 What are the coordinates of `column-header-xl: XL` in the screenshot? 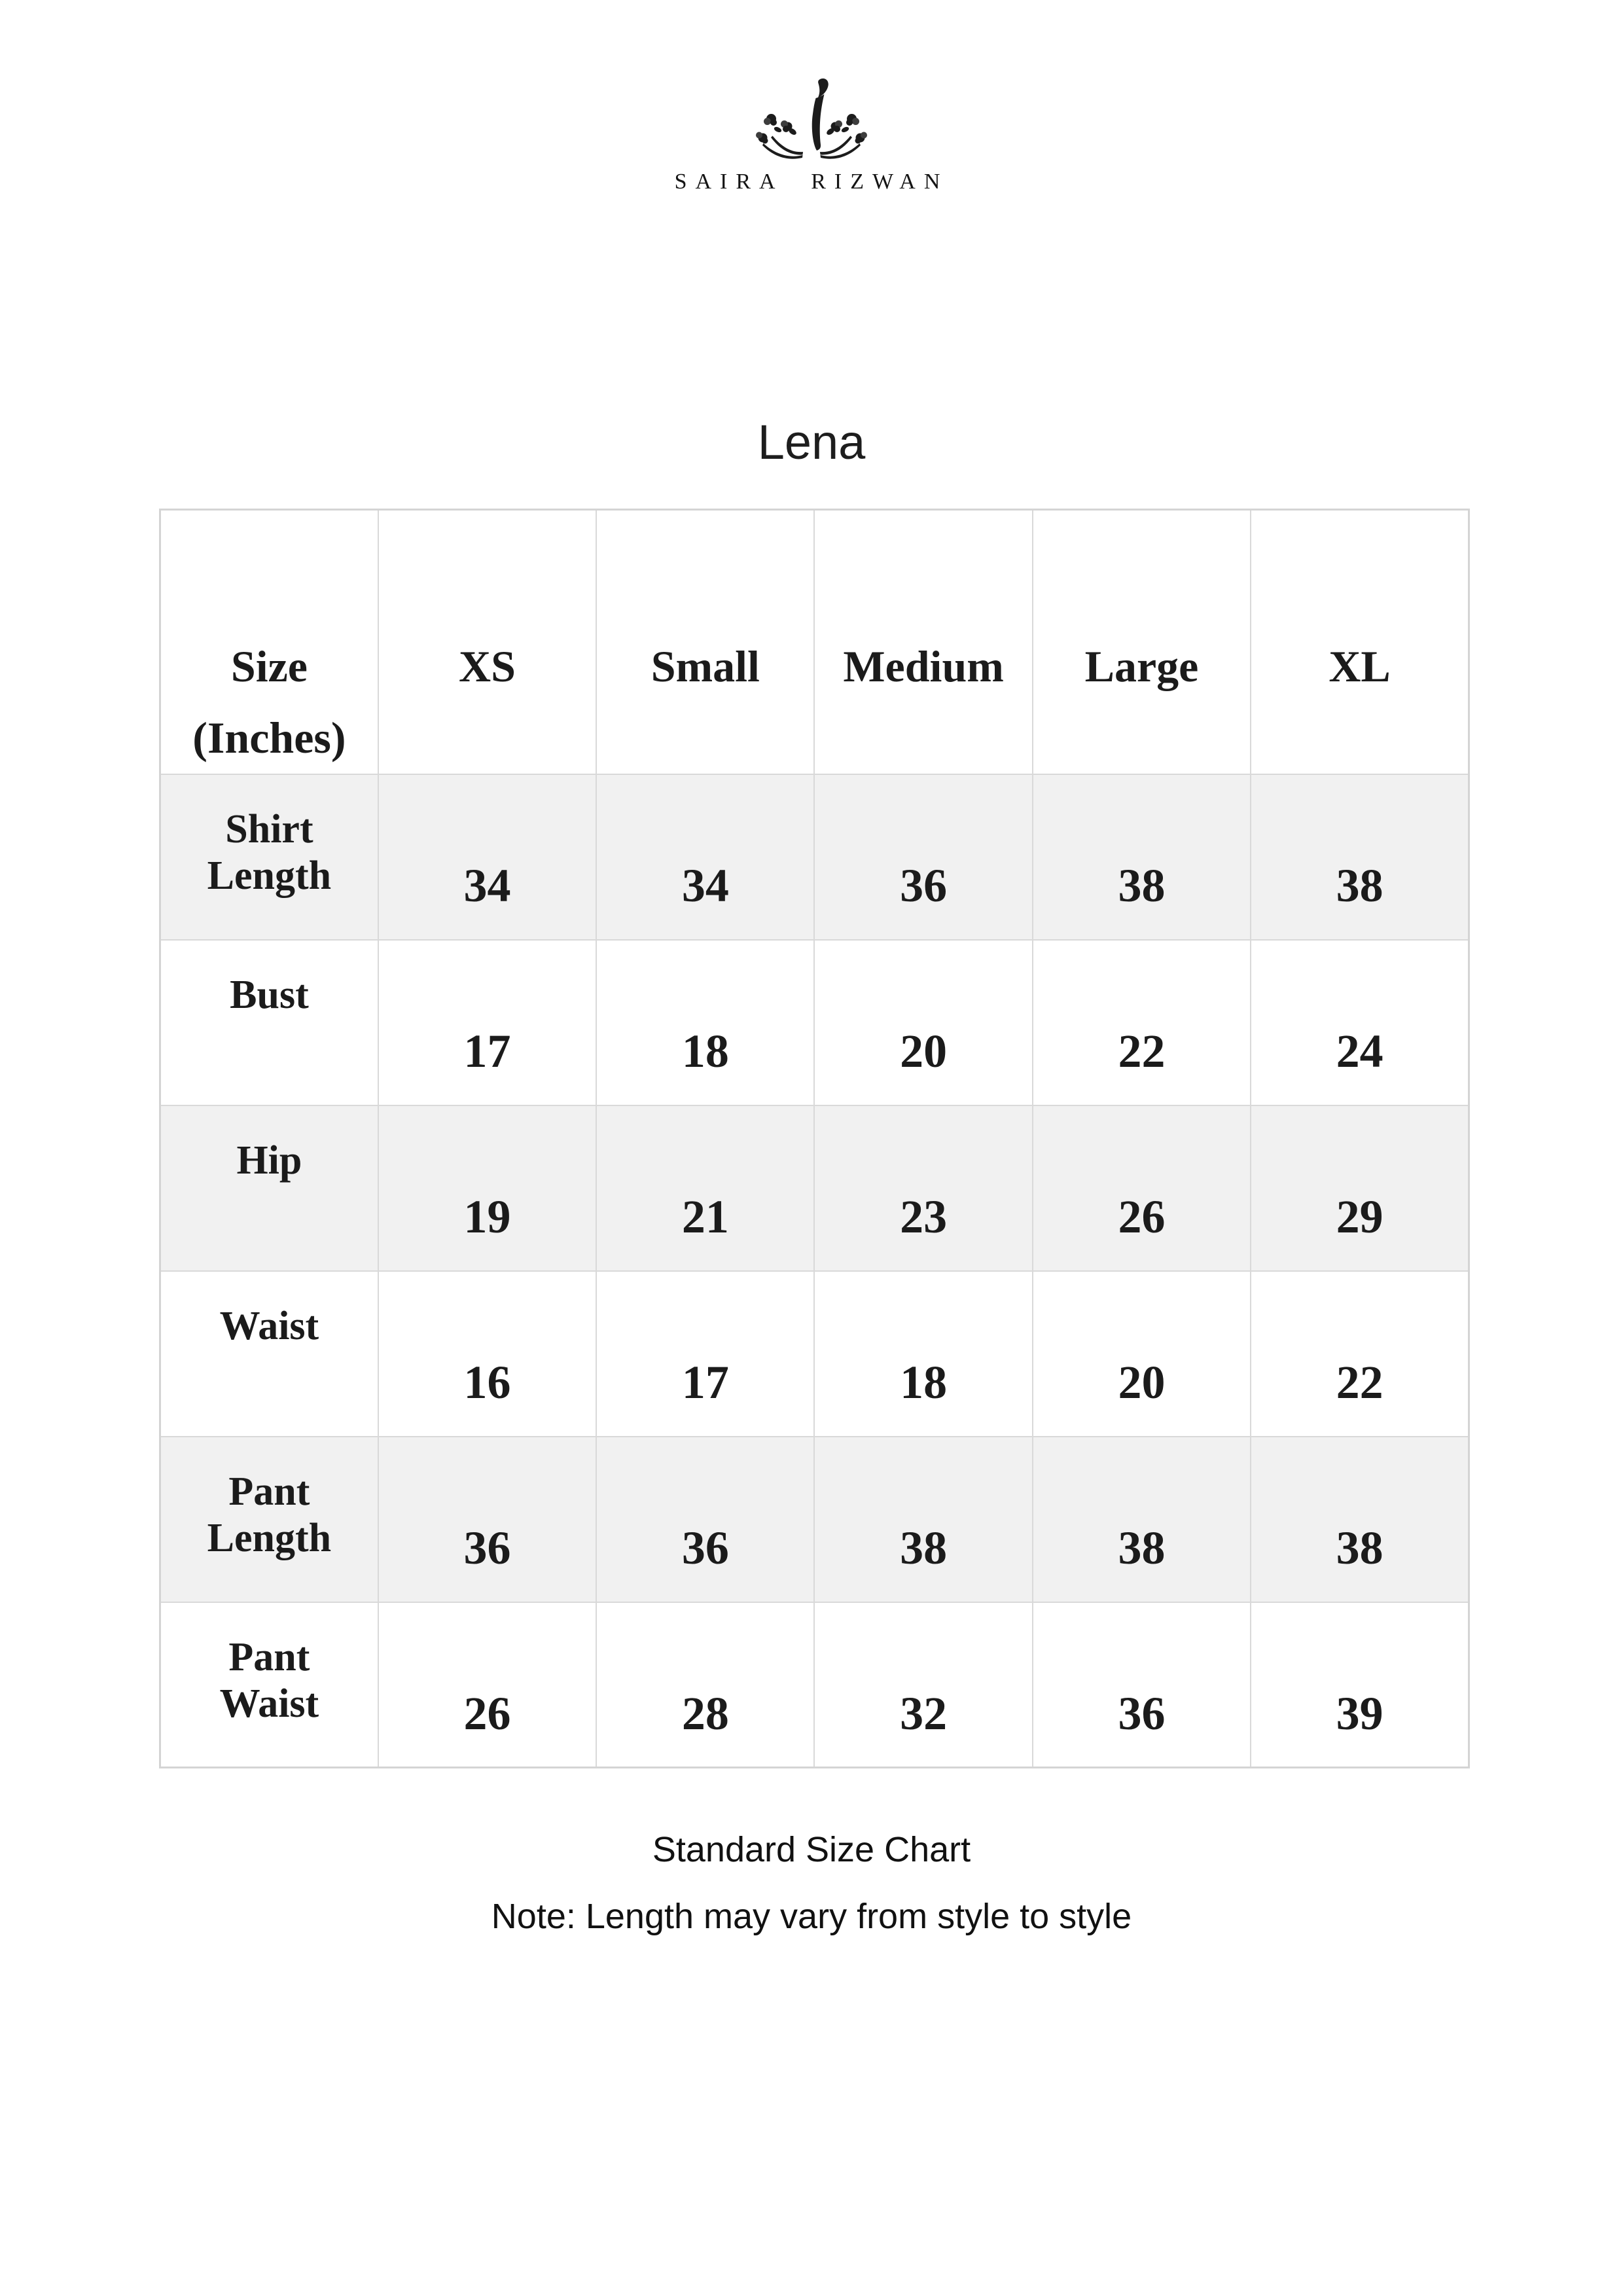 It's located at (1360, 642).